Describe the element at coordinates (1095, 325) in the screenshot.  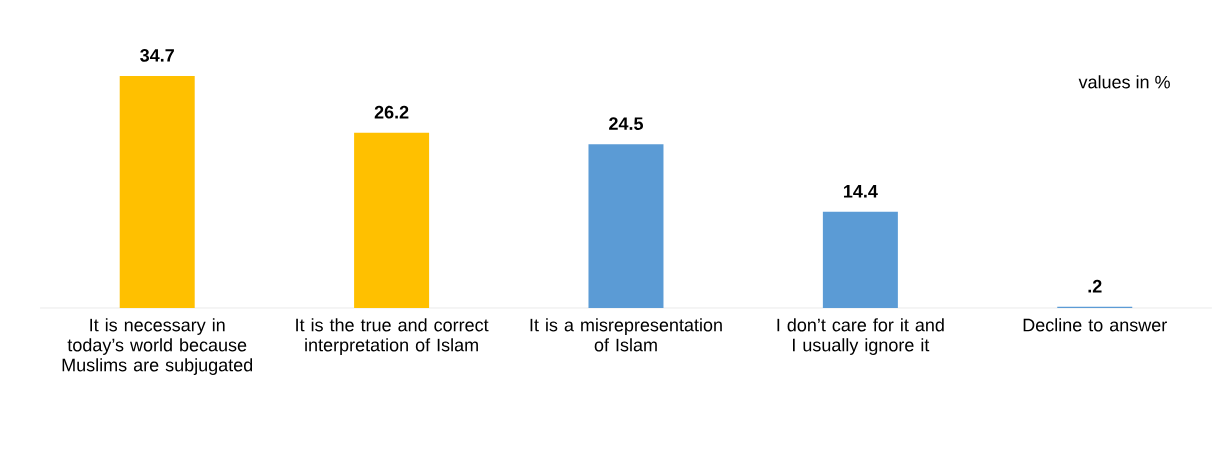
I see `x-tick-label: Decline to answer` at that location.